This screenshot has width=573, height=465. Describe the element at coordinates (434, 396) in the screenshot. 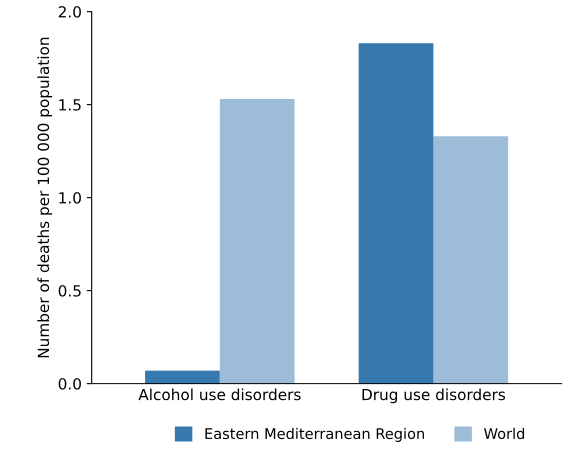

I see `x-tick-label: Drug use disorders` at that location.